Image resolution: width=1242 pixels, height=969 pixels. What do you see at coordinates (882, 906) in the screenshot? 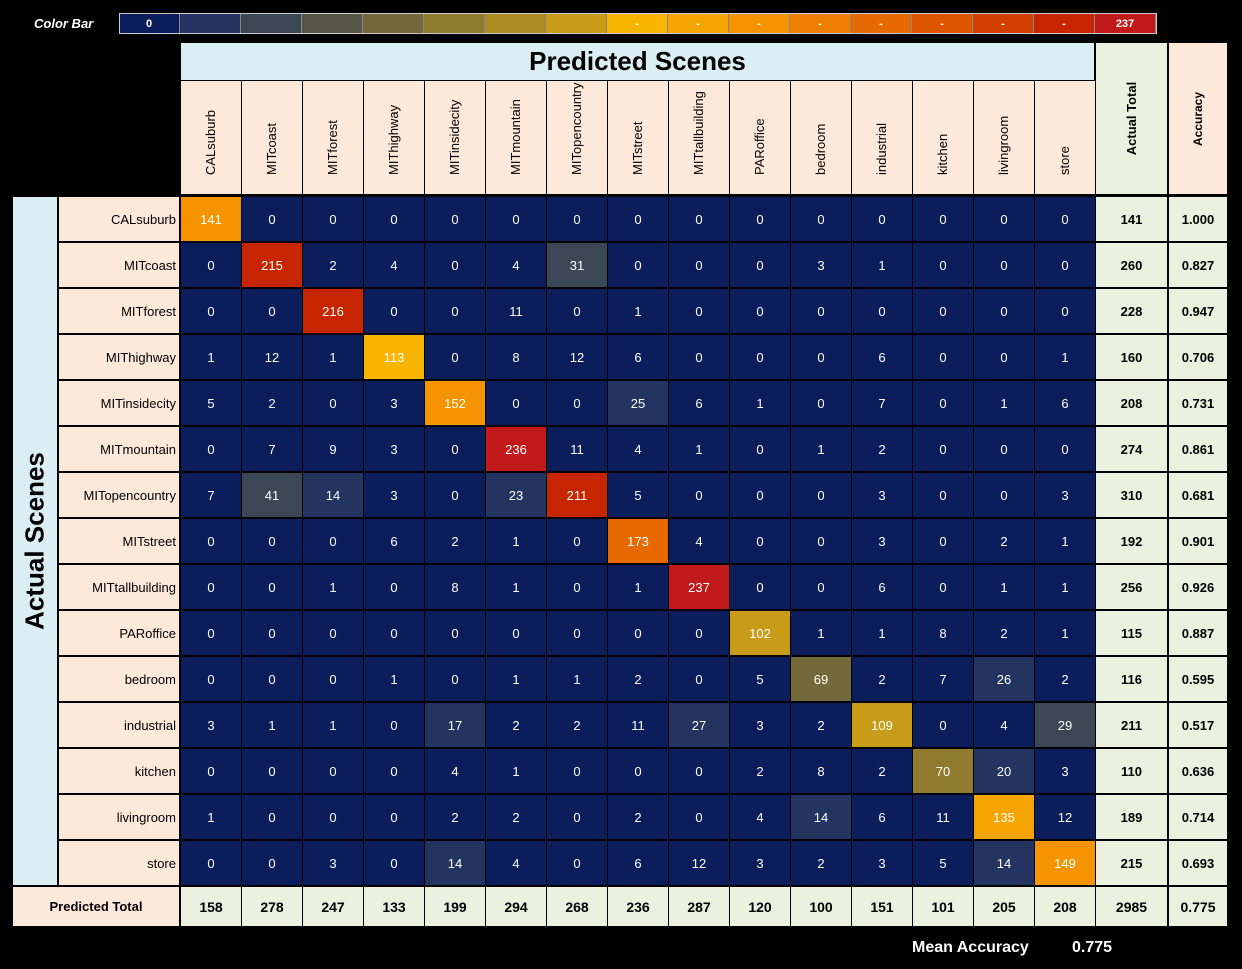
I see `predicted-total-cell: 151` at bounding box center [882, 906].